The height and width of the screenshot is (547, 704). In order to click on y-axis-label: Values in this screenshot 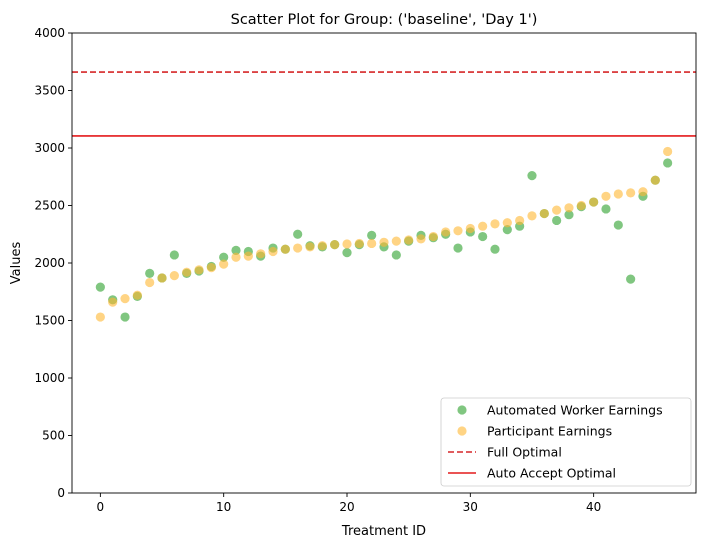, I will do `click(16, 263)`.